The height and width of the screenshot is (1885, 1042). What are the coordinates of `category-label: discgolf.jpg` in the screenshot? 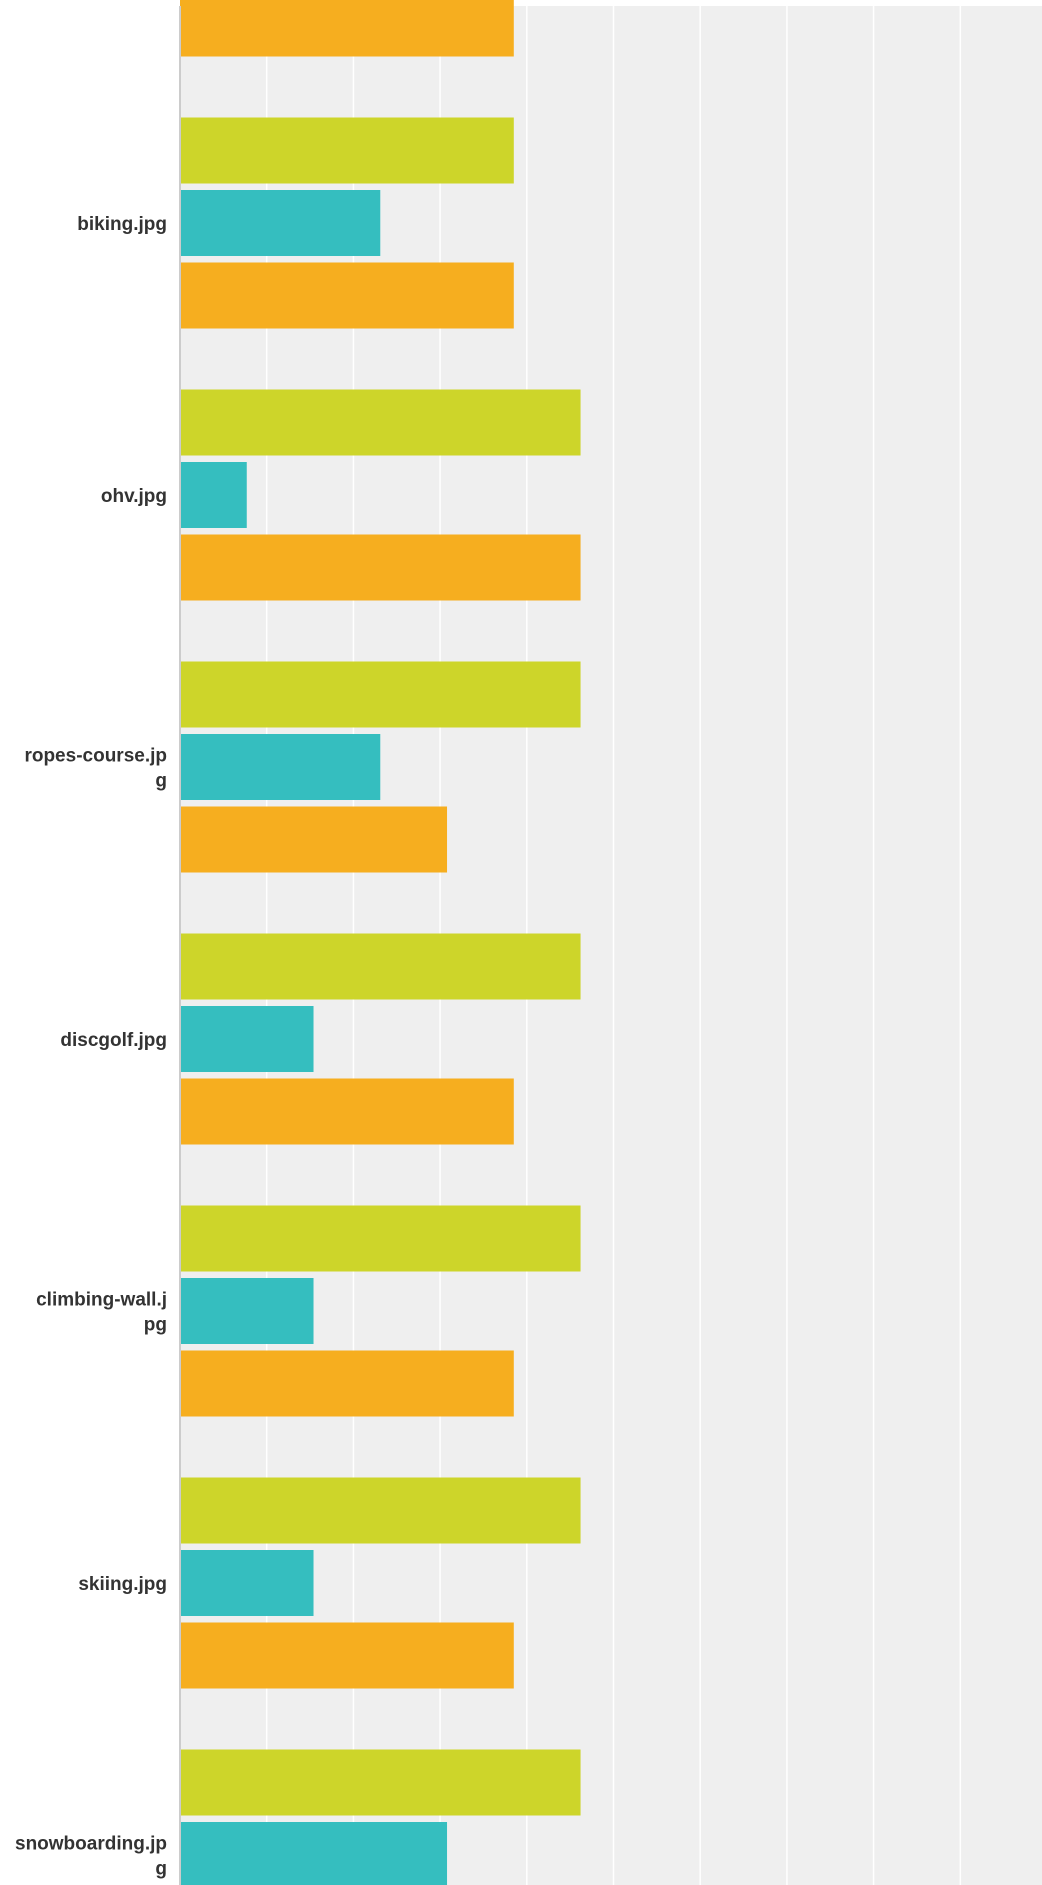 It's located at (113, 1040).